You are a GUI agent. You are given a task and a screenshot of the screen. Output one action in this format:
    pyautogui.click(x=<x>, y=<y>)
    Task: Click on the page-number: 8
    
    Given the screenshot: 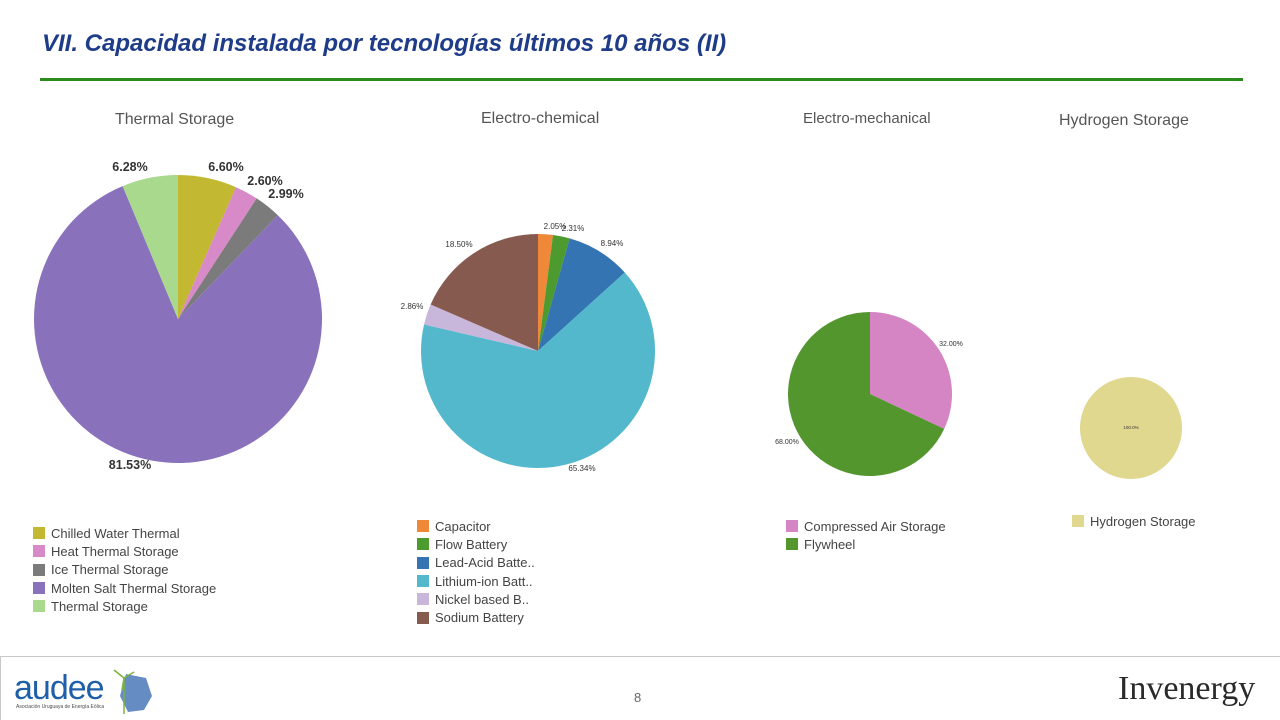 What is the action you would take?
    pyautogui.click(x=638, y=697)
    